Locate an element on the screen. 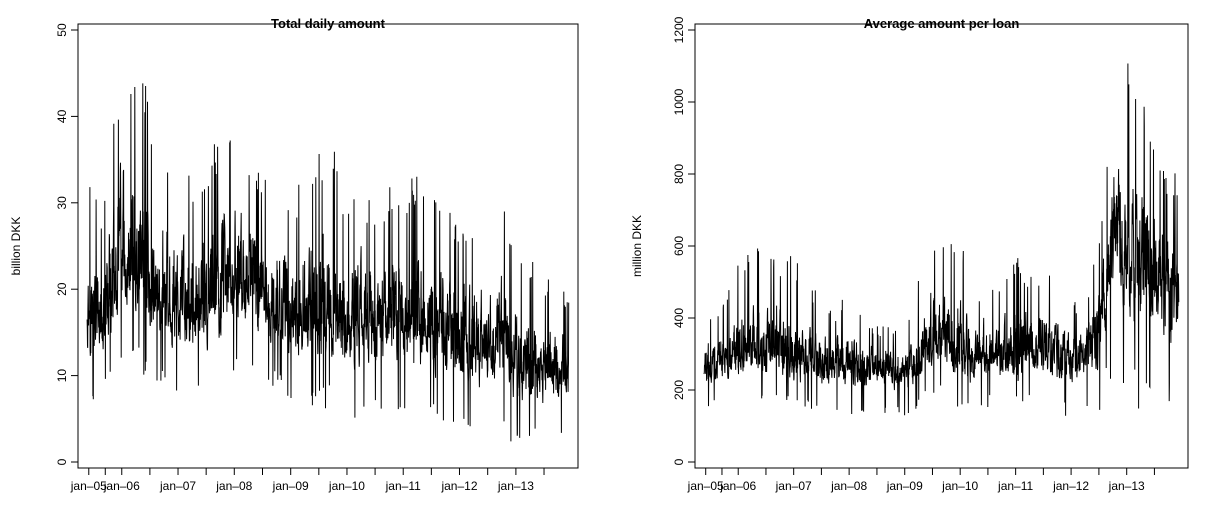 This screenshot has height=505, width=1206. y-tick-label: 30 is located at coordinates (62, 203).